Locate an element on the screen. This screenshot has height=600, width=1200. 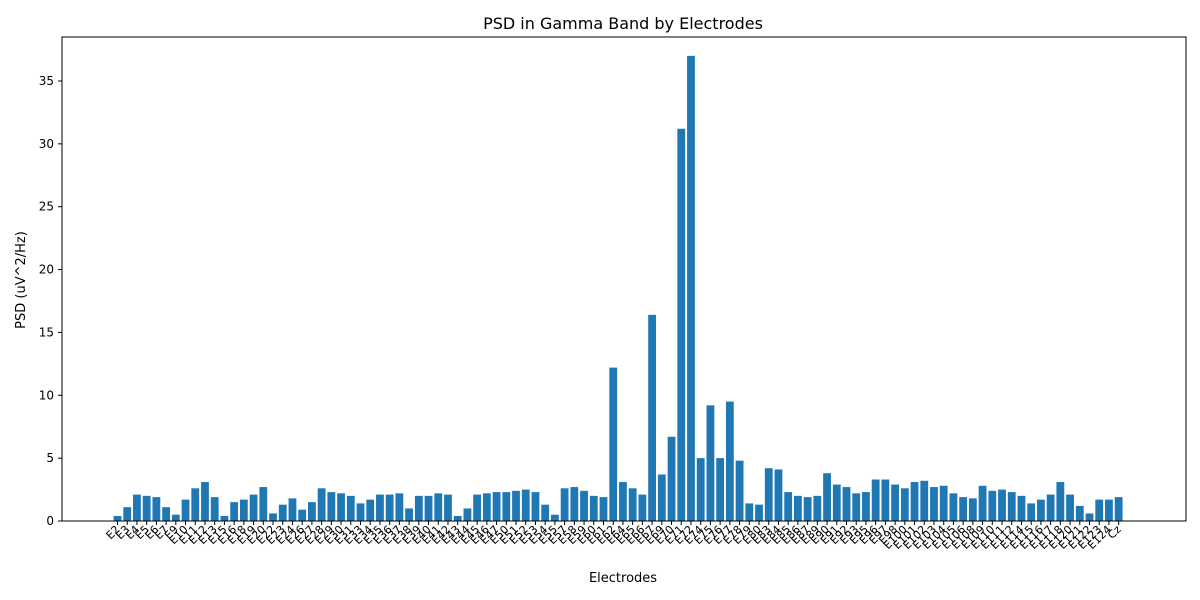
chart-title: PSD in Gamma Band by Electrodes is located at coordinates (623, 23).